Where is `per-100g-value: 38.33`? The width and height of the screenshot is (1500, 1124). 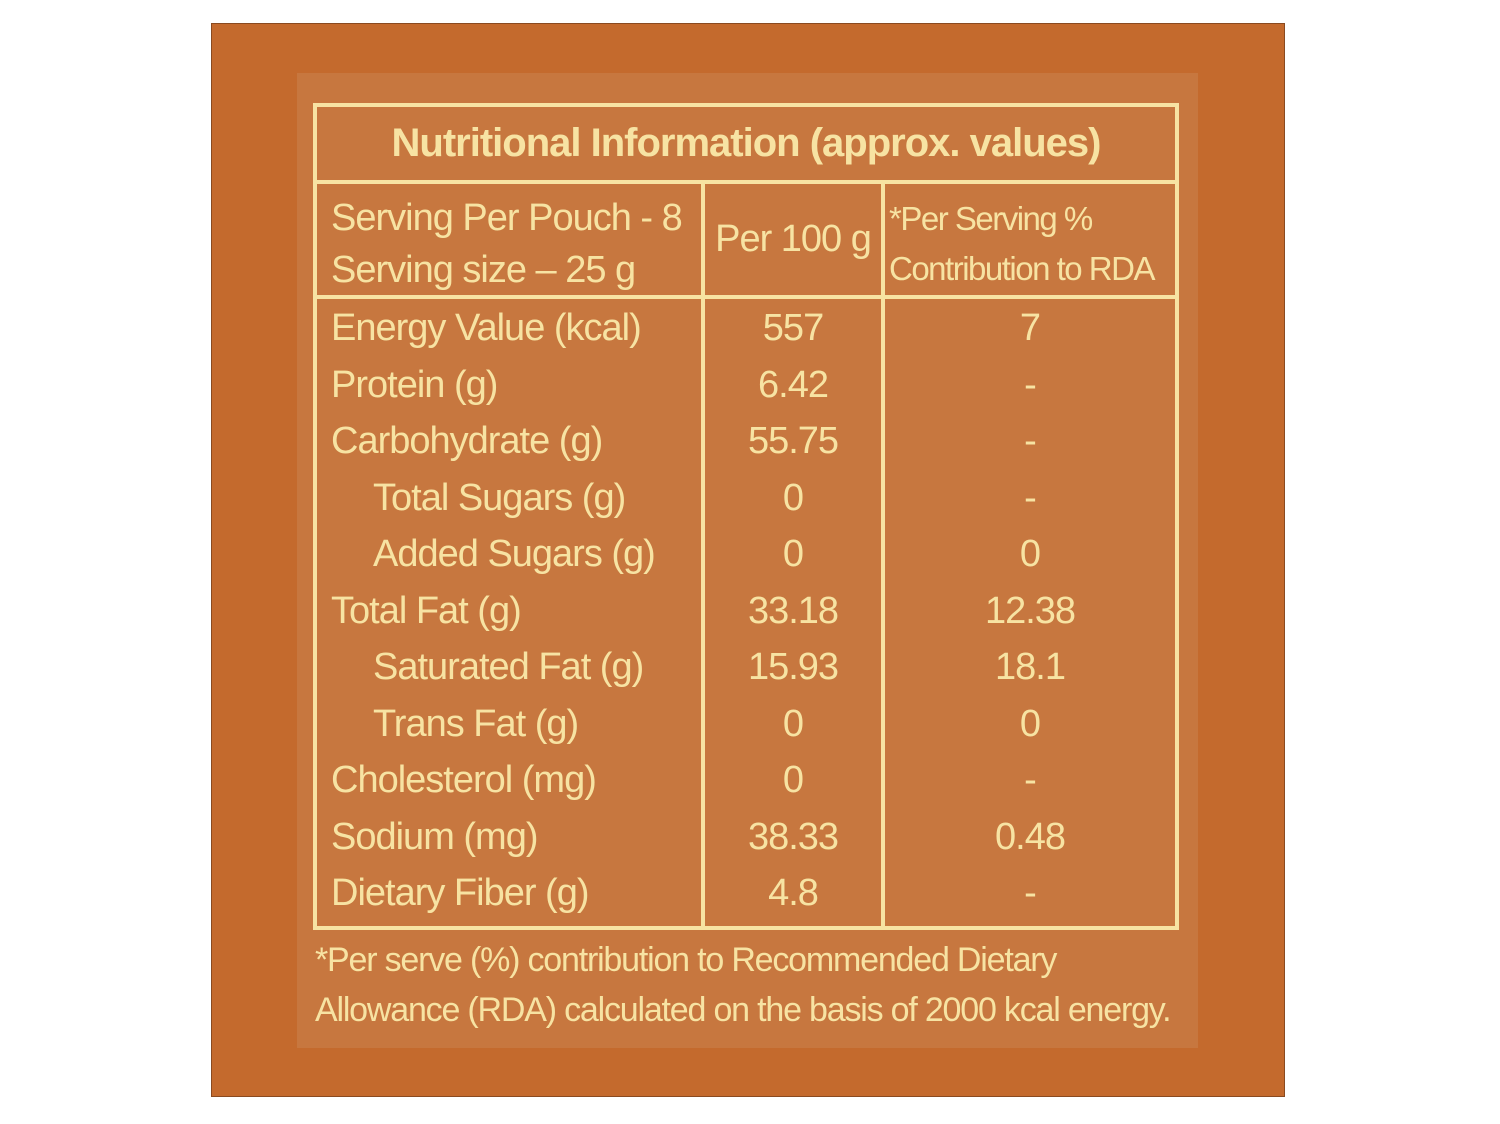
per-100g-value: 38.33 is located at coordinates (793, 836).